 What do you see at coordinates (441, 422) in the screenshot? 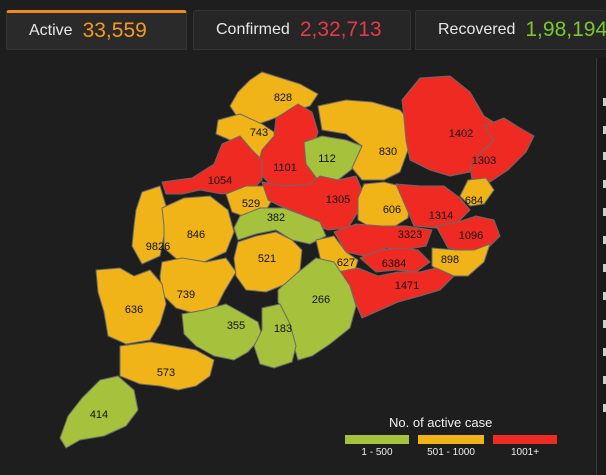
I see `legend-title: No. of active case` at bounding box center [441, 422].